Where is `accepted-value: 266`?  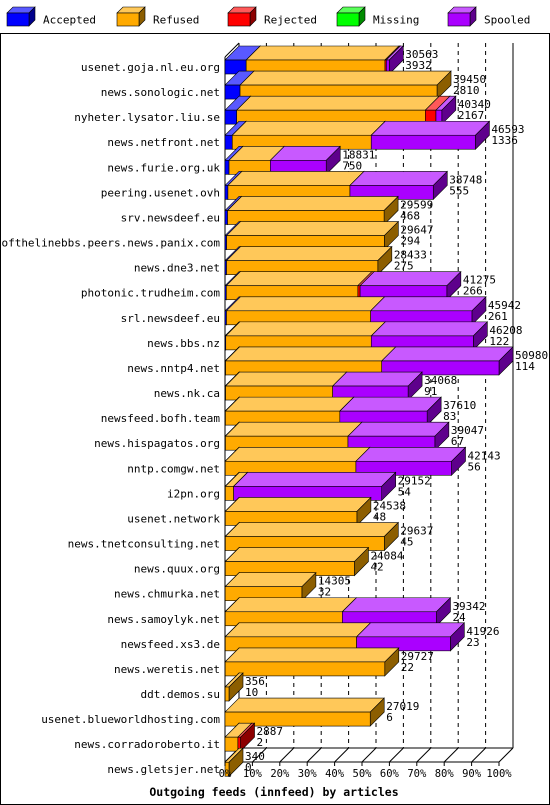 accepted-value: 266 is located at coordinates (473, 291).